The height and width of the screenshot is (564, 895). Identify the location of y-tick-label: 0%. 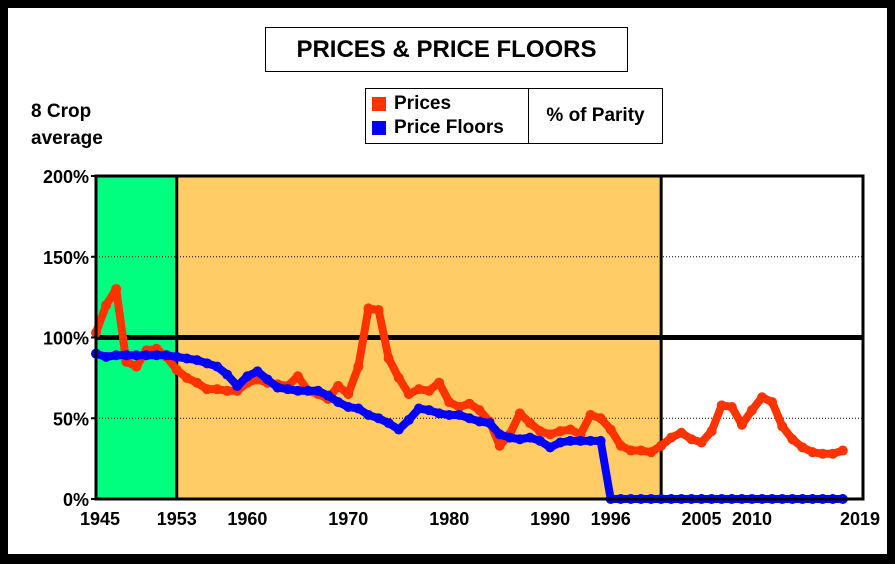
(76, 500).